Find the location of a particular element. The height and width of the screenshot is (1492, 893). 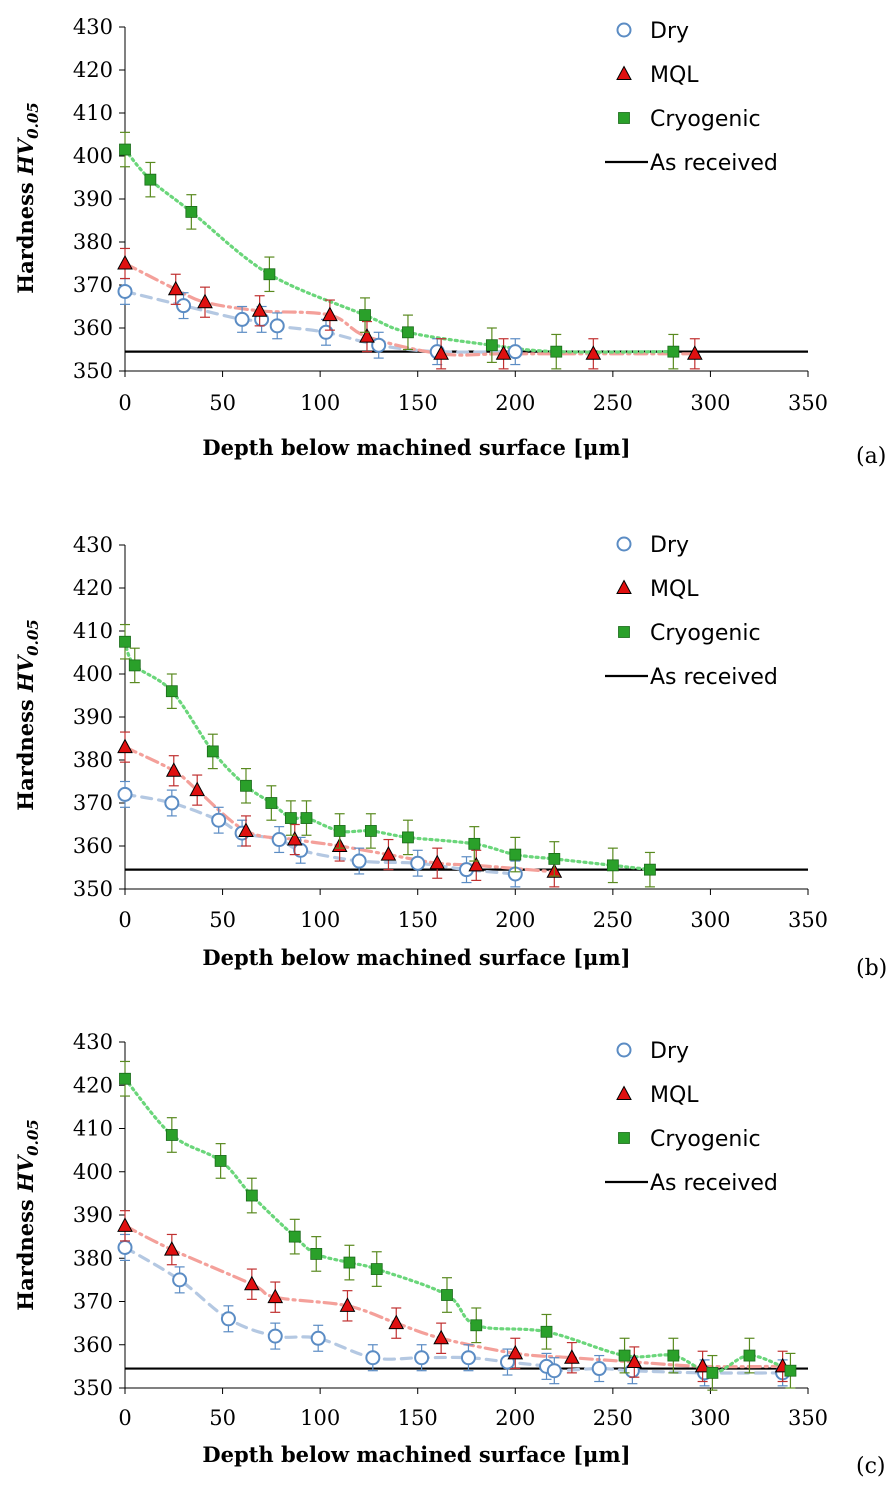

trend-line-cryogenic is located at coordinates (457, 1226).